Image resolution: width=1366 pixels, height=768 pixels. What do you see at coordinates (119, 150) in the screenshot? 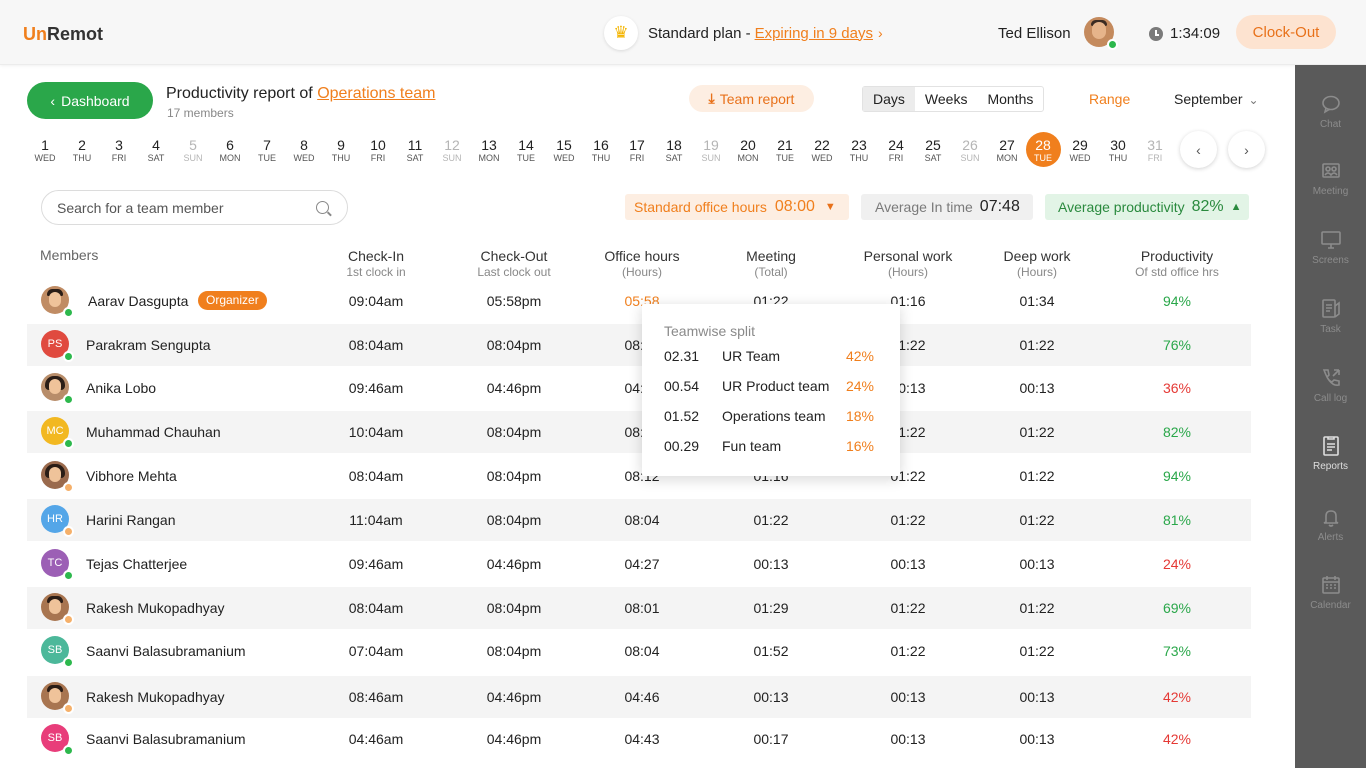
I see `date-3: 3 FRI` at bounding box center [119, 150].